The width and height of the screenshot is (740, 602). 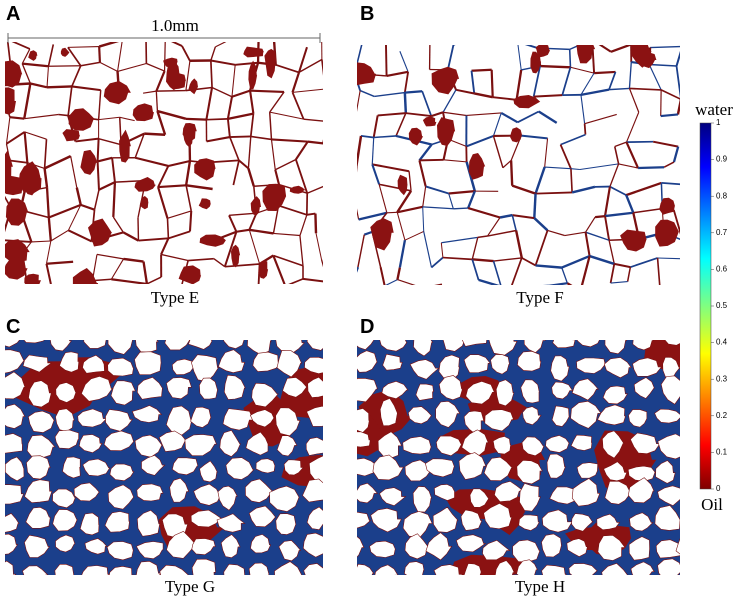 What do you see at coordinates (367, 327) in the screenshot?
I see `panel-label: D` at bounding box center [367, 327].